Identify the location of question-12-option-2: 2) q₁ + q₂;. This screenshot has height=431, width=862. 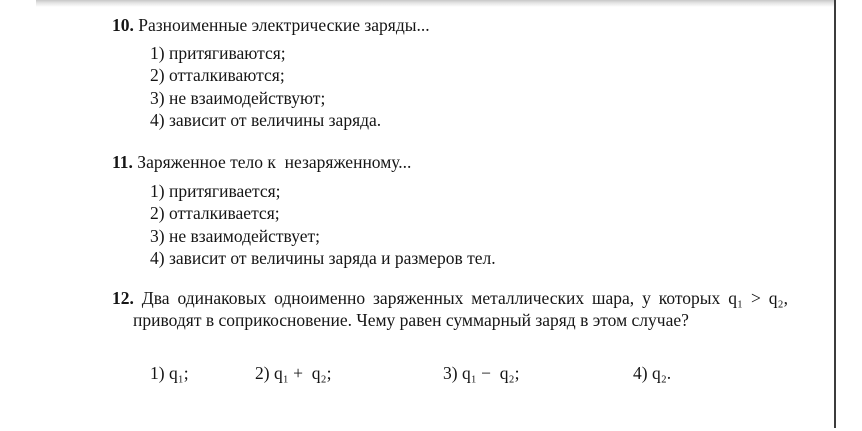
(293, 373).